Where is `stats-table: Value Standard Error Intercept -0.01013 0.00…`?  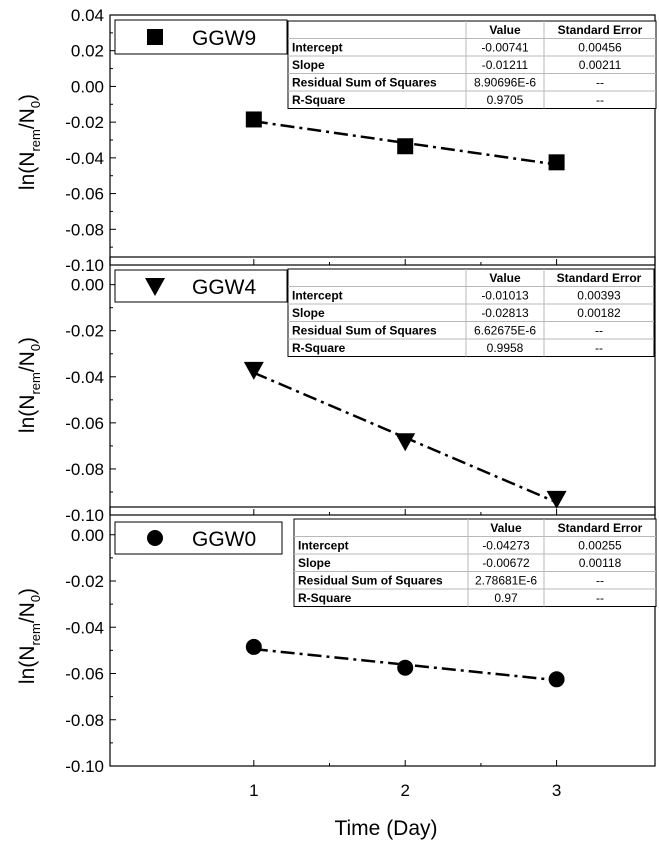 stats-table: Value Standard Error Intercept -0.01013 0.00… is located at coordinates (471, 312).